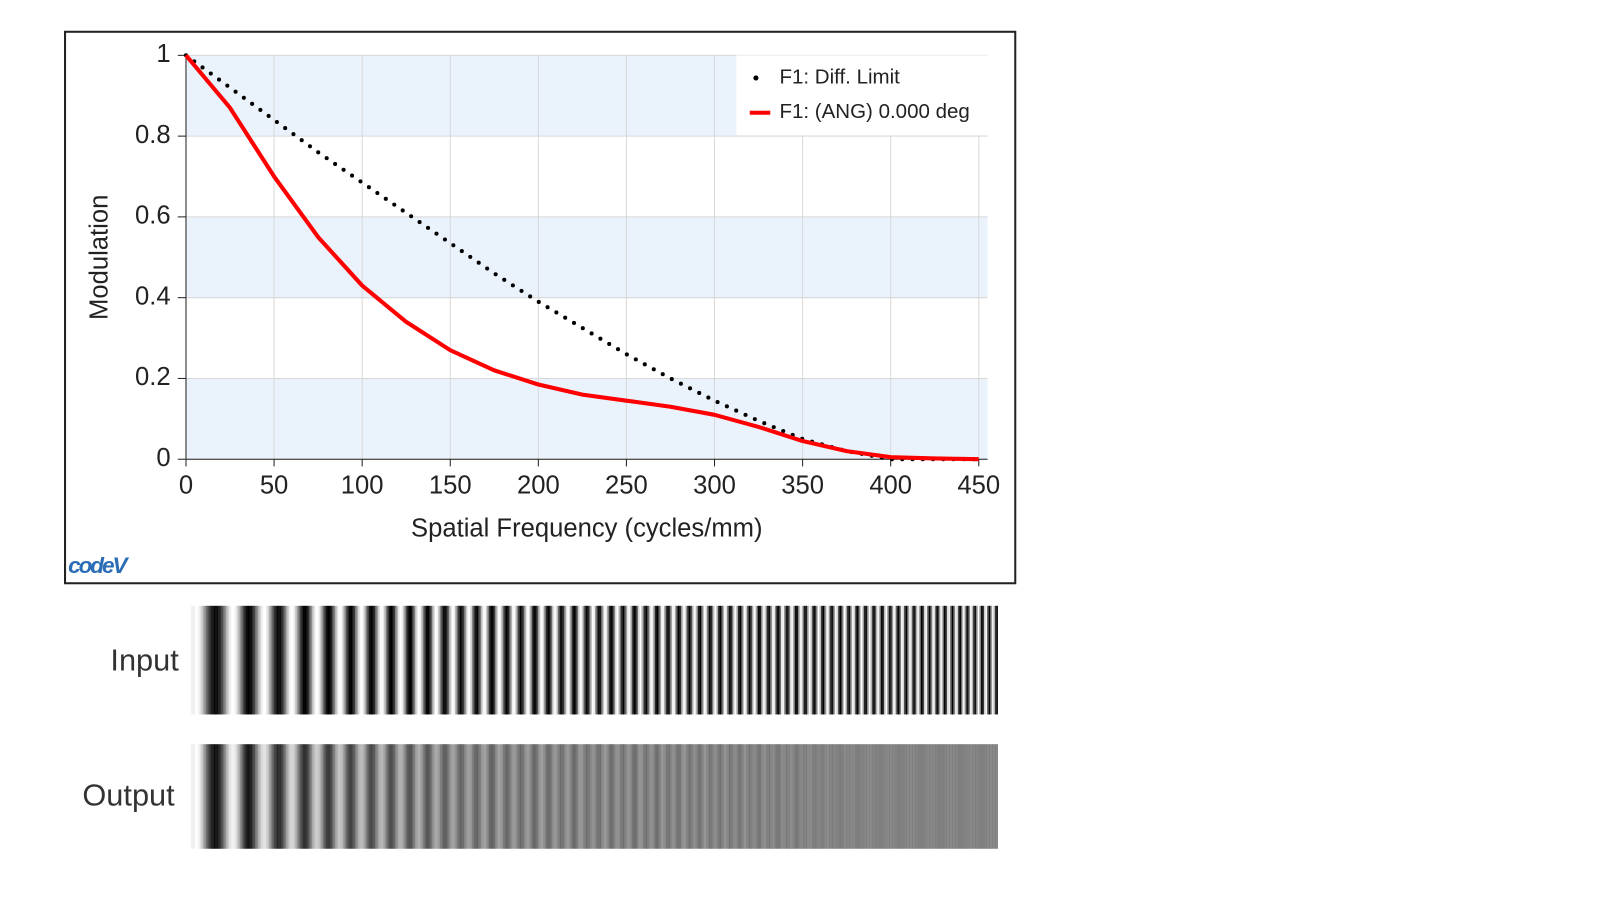 The width and height of the screenshot is (1600, 905). Describe the element at coordinates (839, 76) in the screenshot. I see `legend-label: F1: Diff. Limit` at that location.